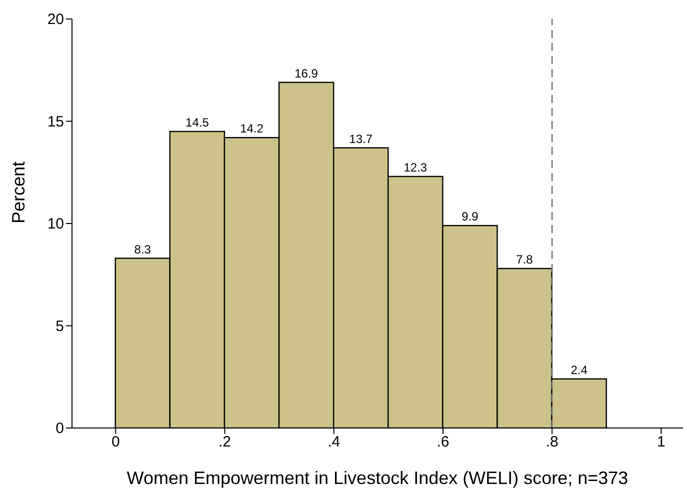  I want to click on data-label: 14.2, so click(252, 129).